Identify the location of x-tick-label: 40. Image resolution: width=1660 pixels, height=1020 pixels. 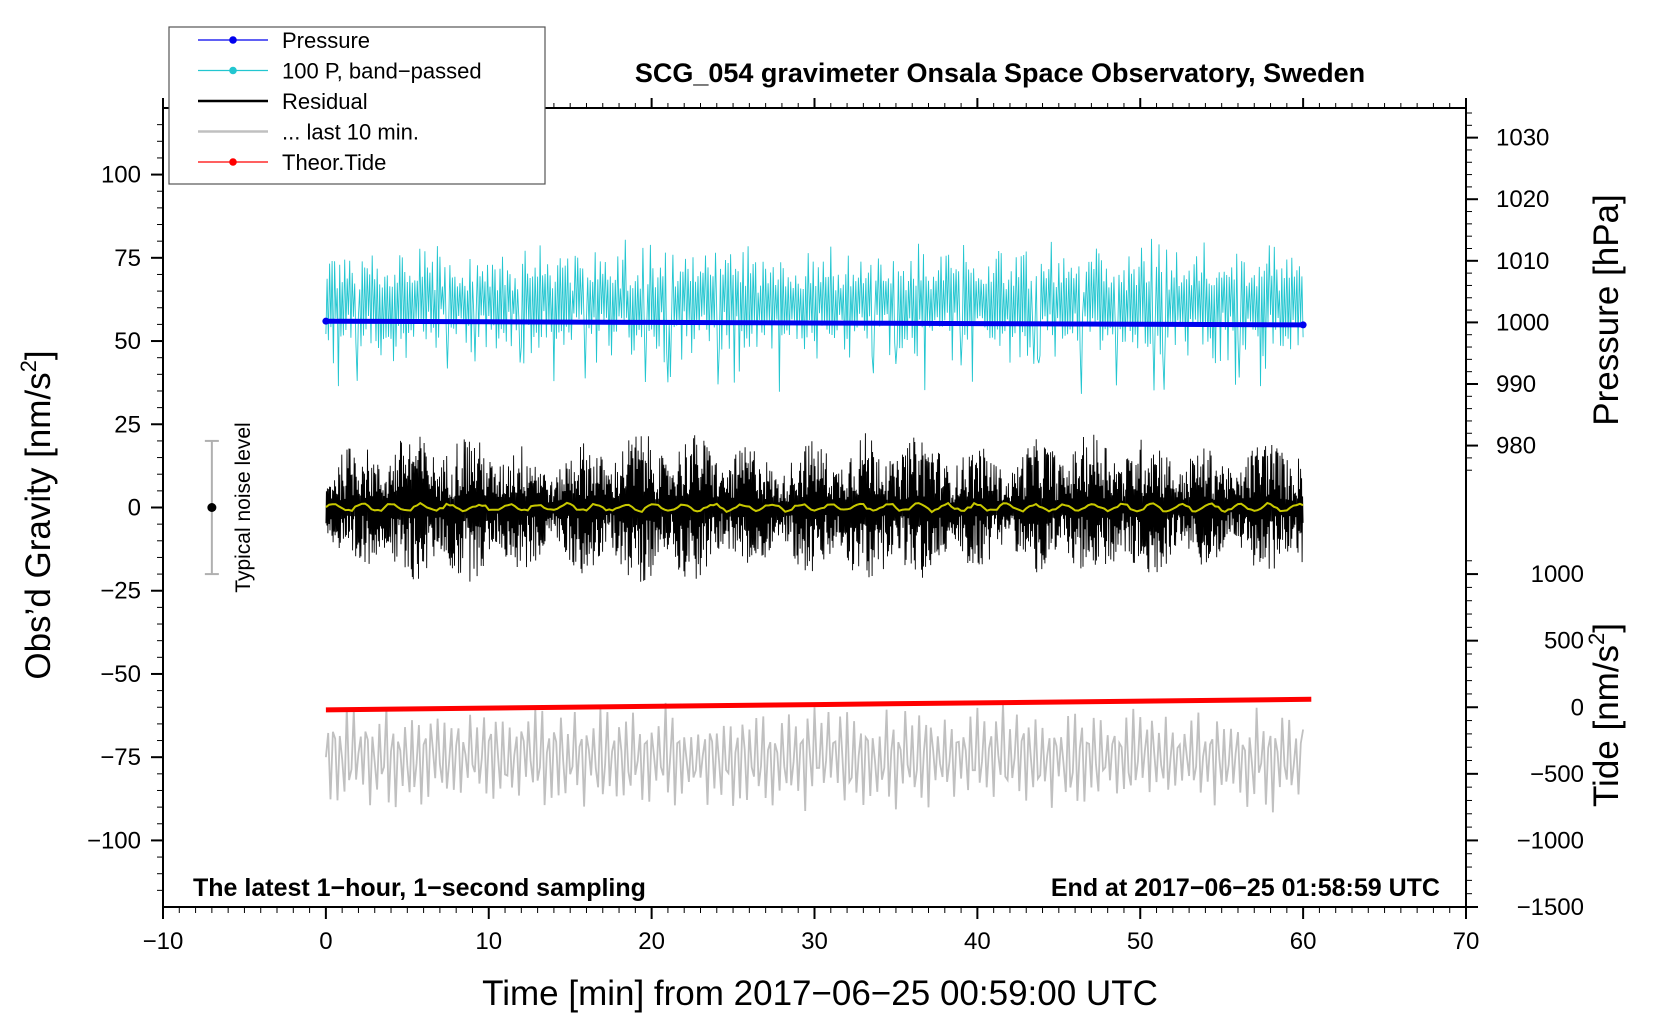
(977, 941).